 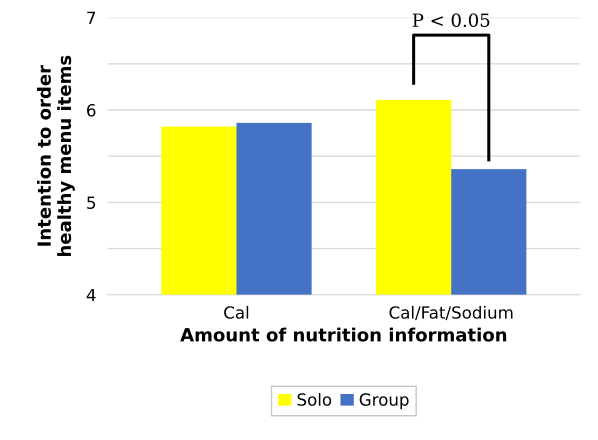 I want to click on y-tick-label: 5, so click(x=91, y=202).